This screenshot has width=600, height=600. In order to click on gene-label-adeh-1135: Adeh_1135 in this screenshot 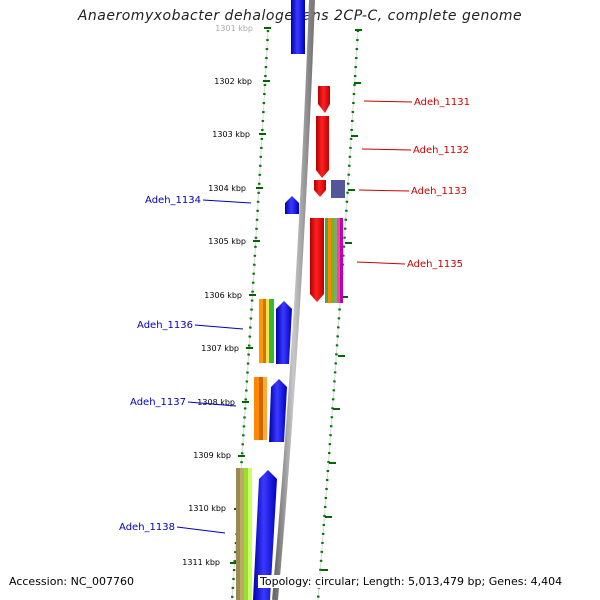, I will do `click(435, 264)`.